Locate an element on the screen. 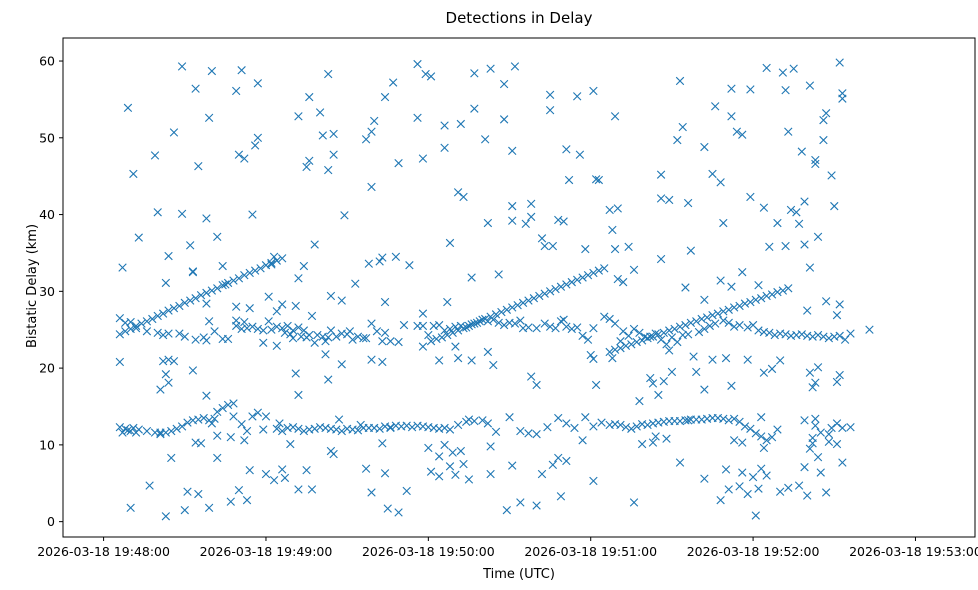 This screenshot has height=590, width=978. y-tick-label: 20 is located at coordinates (47, 368).